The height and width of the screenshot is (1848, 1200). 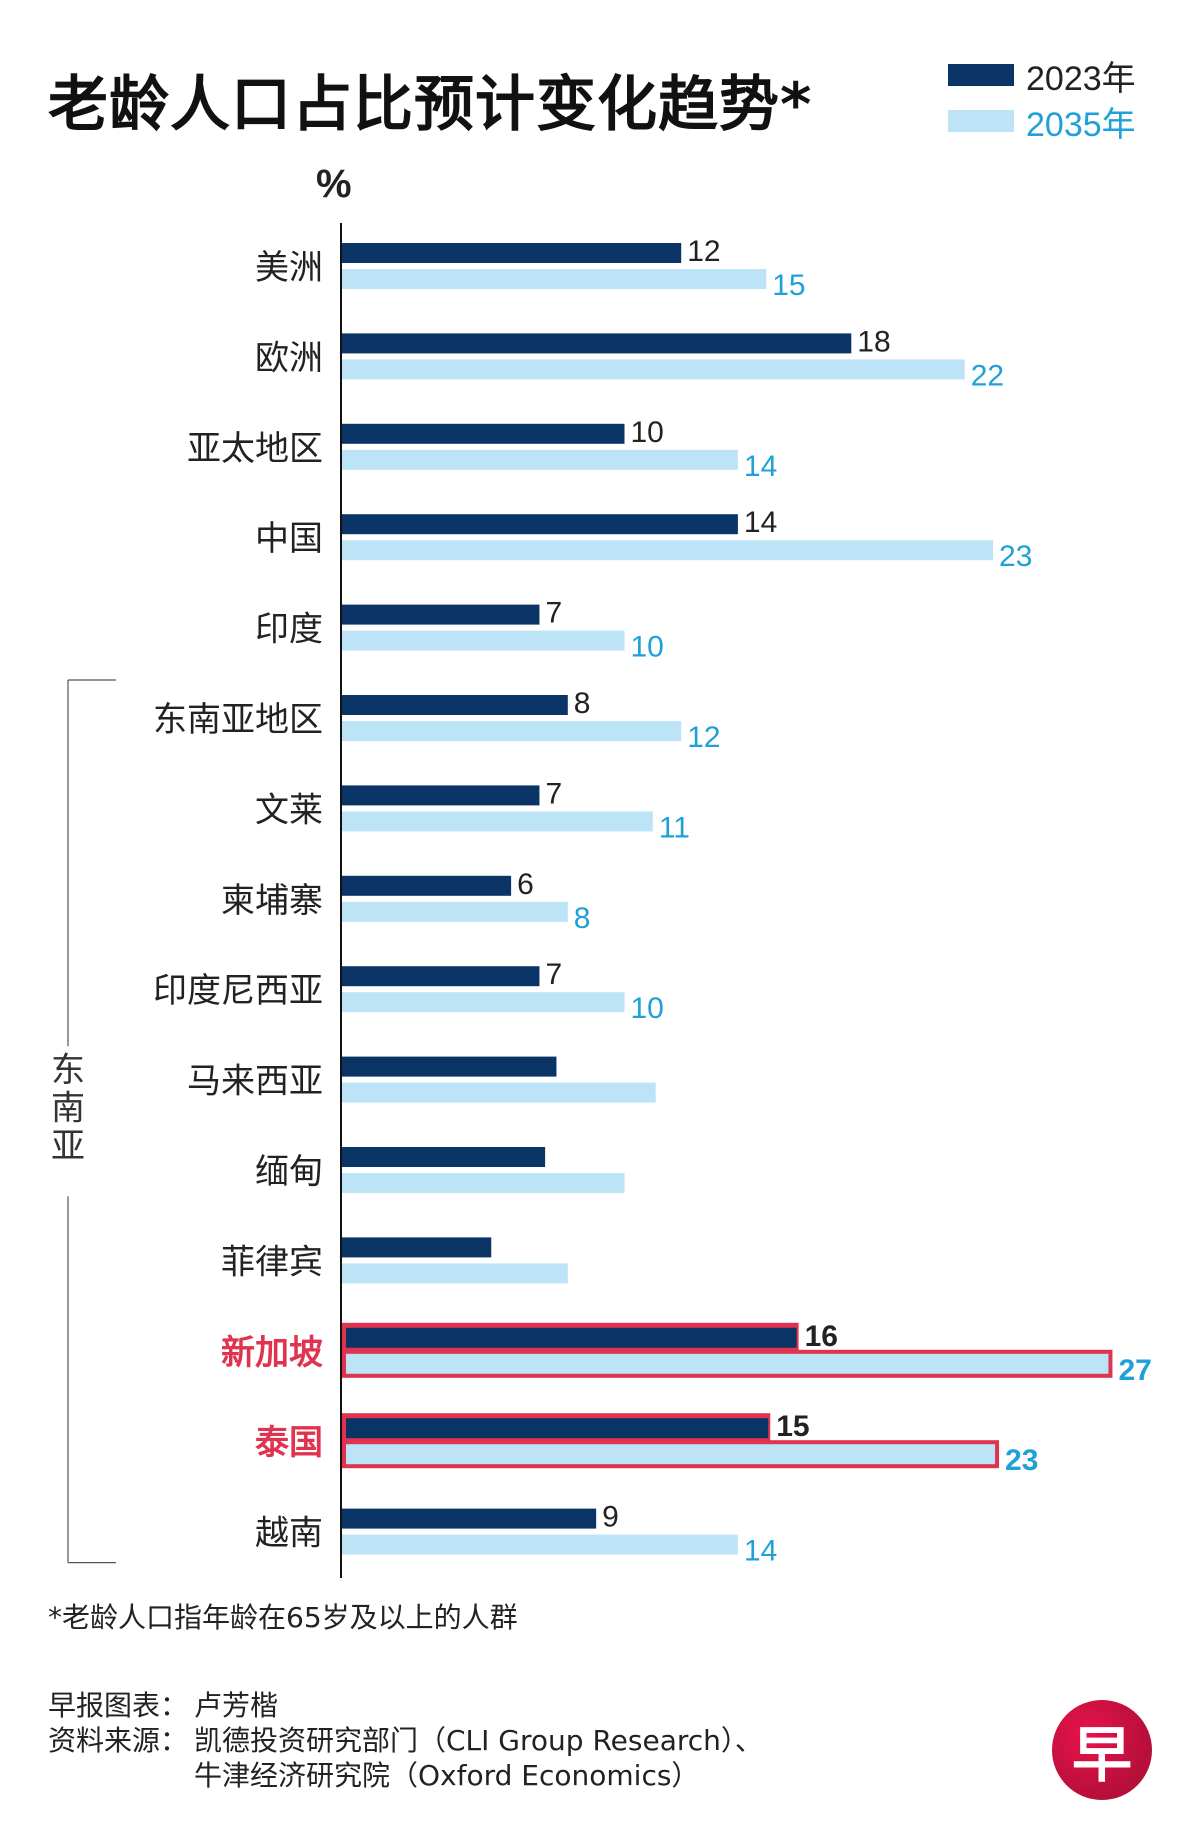 What do you see at coordinates (987, 375) in the screenshot?
I see `value-label-2035: 22` at bounding box center [987, 375].